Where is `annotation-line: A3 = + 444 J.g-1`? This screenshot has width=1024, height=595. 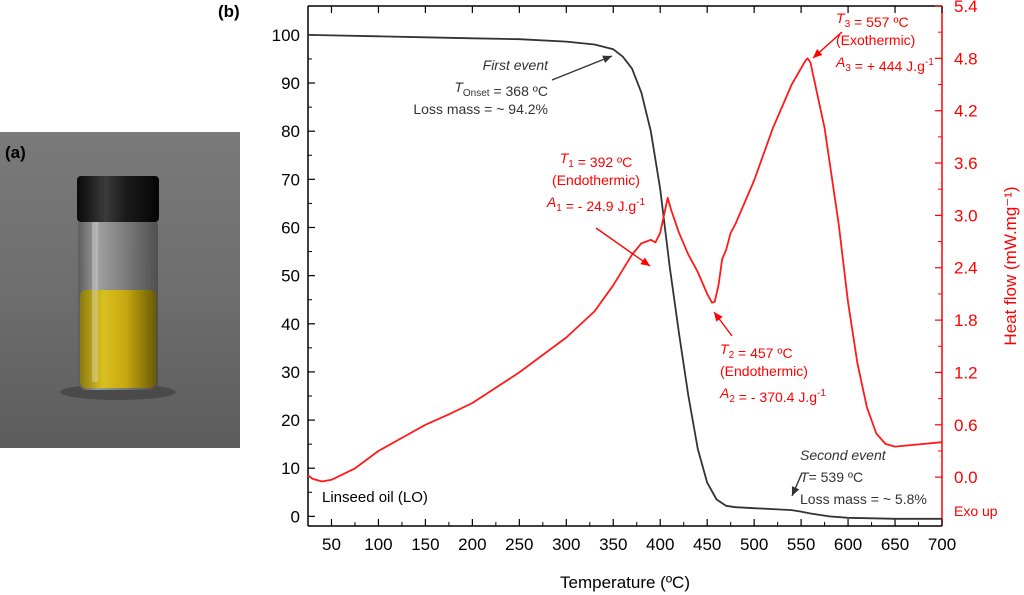
annotation-line: A3 = + 444 J.g-1 is located at coordinates (884, 64).